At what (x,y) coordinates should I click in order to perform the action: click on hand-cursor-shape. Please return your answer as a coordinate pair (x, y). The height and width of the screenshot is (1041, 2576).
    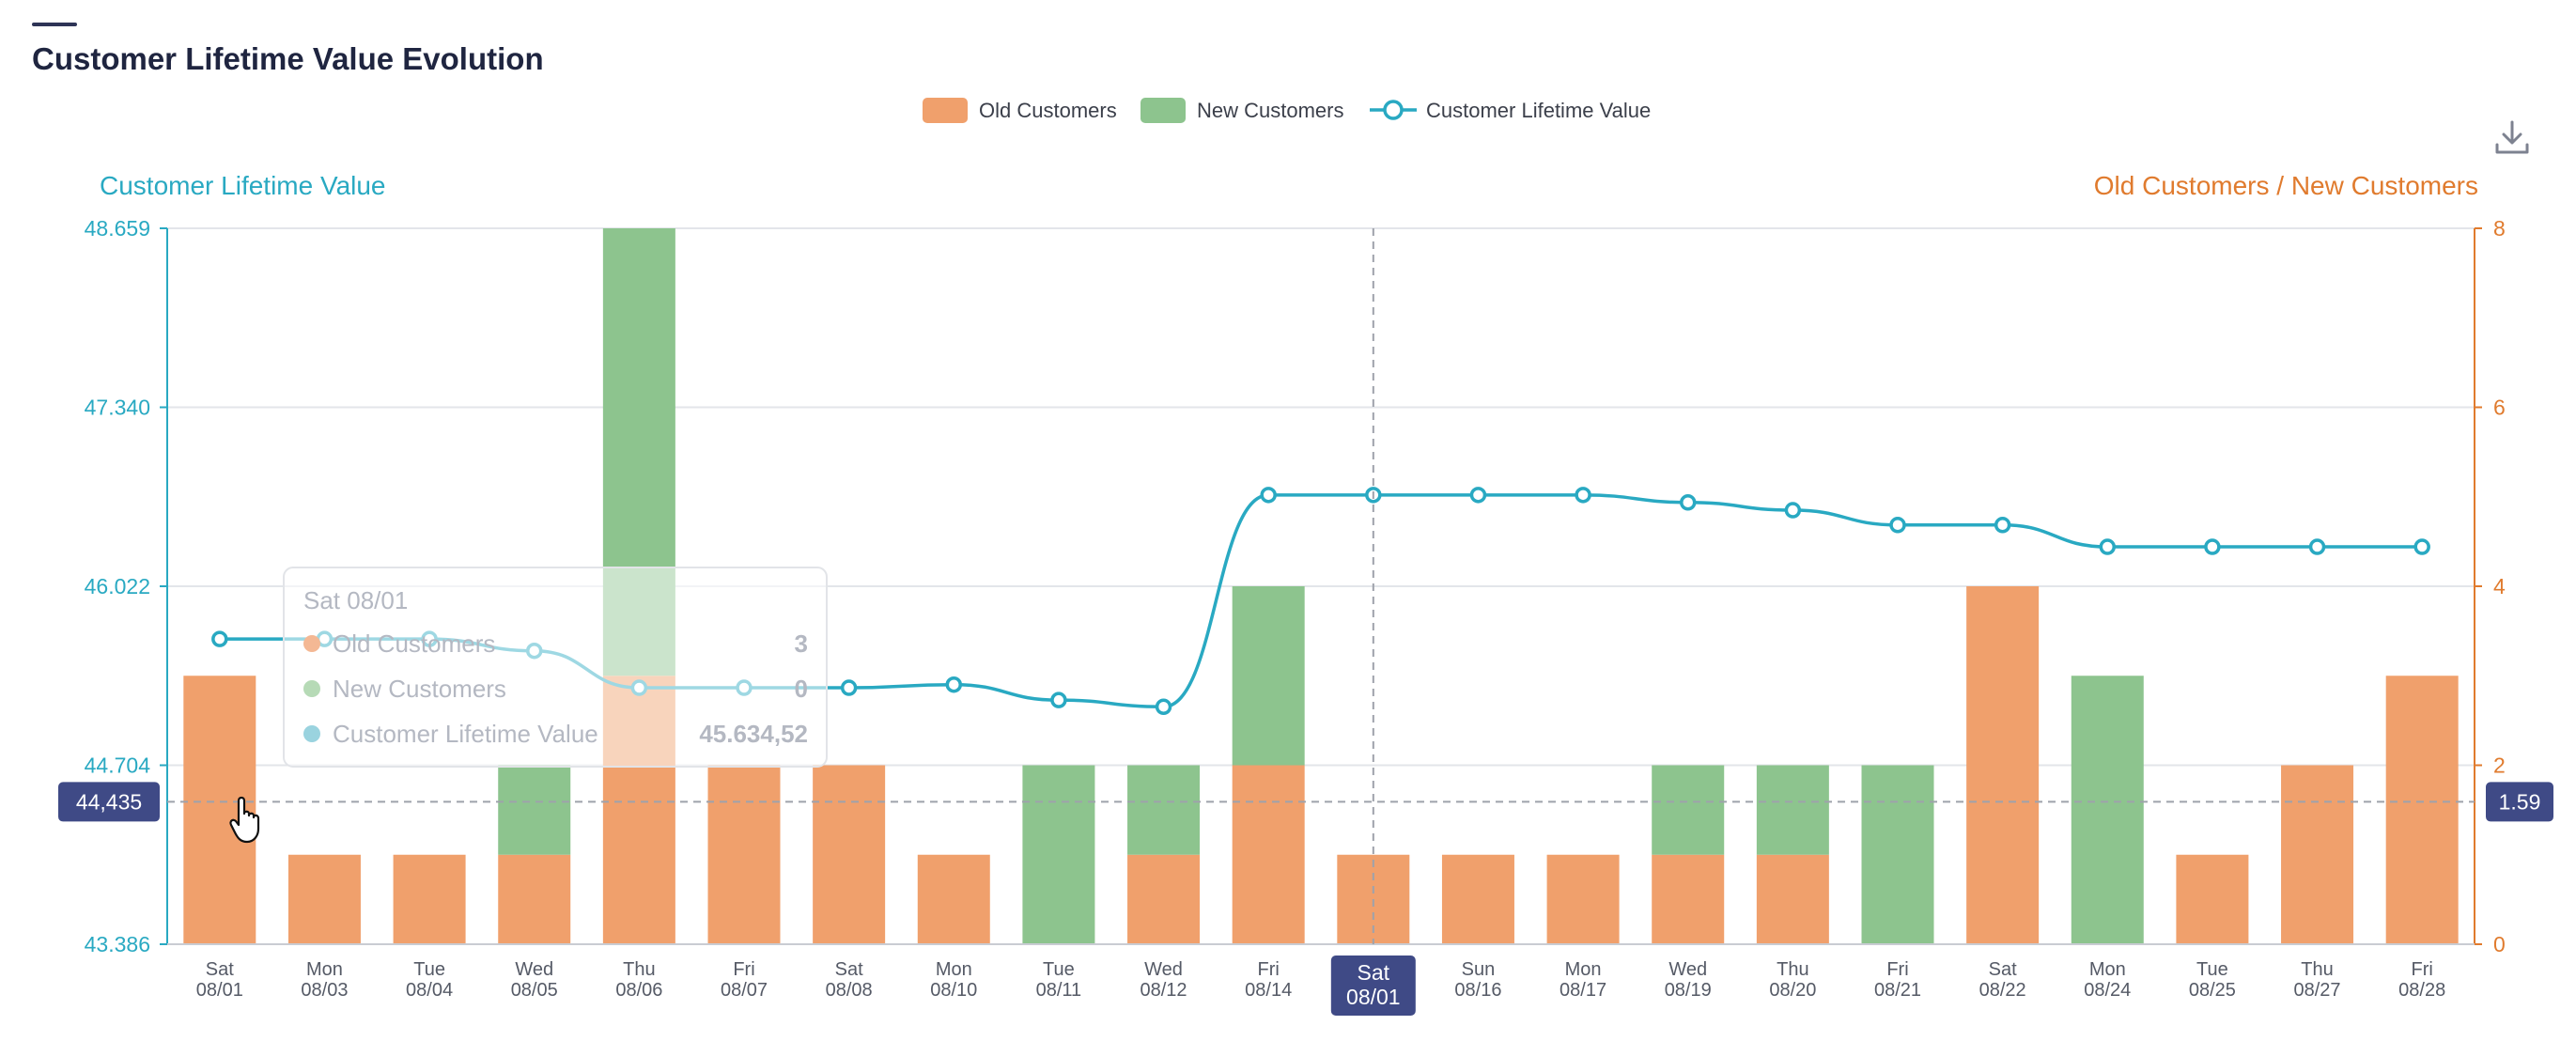
    Looking at the image, I should click on (244, 820).